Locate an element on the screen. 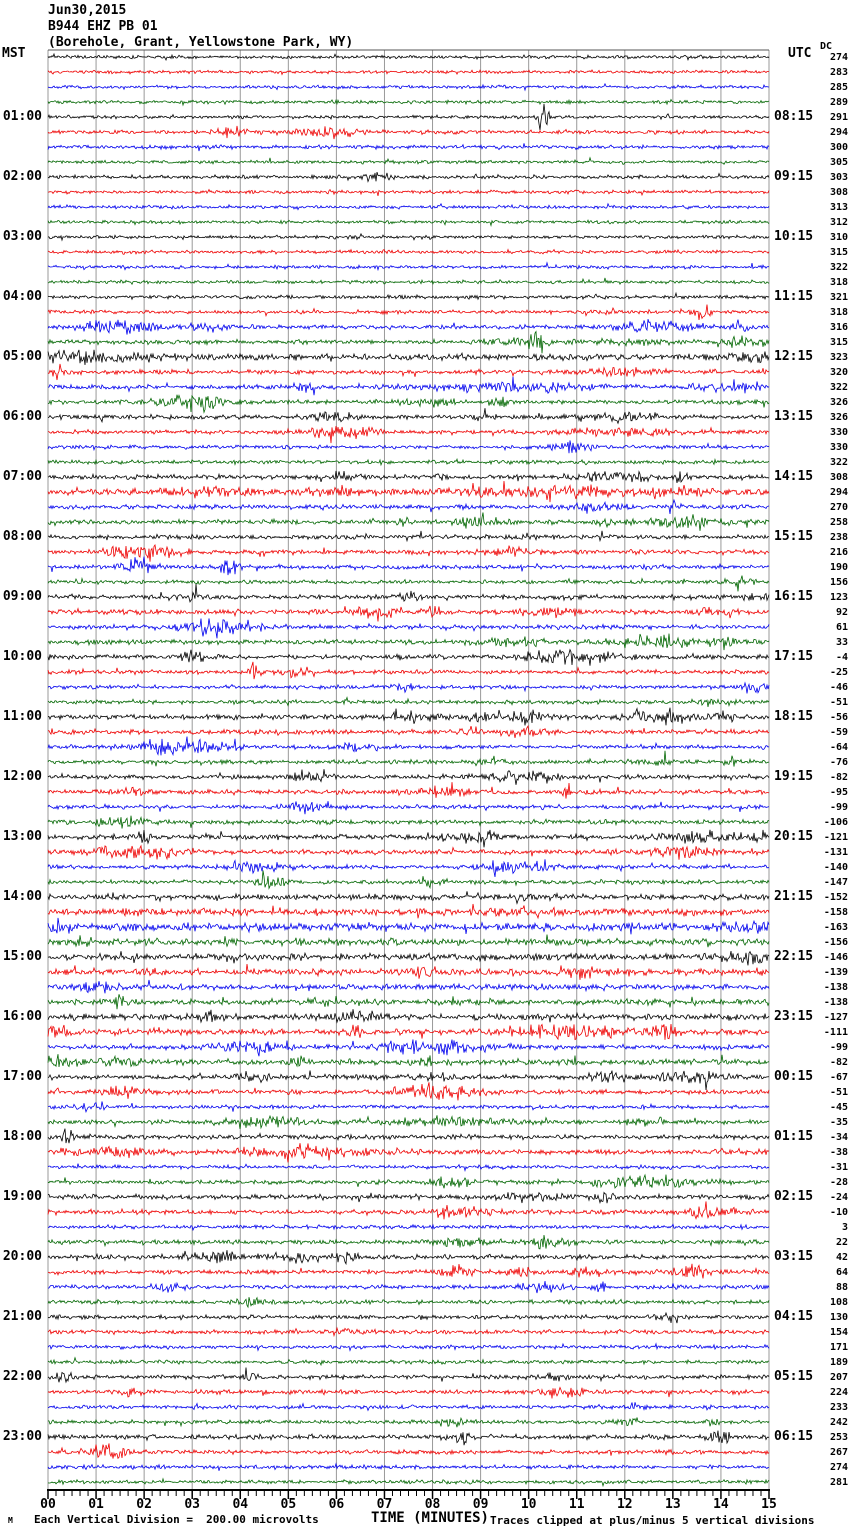 The width and height of the screenshot is (850, 1534). dc-offset-value: 42 is located at coordinates (841, 1257).